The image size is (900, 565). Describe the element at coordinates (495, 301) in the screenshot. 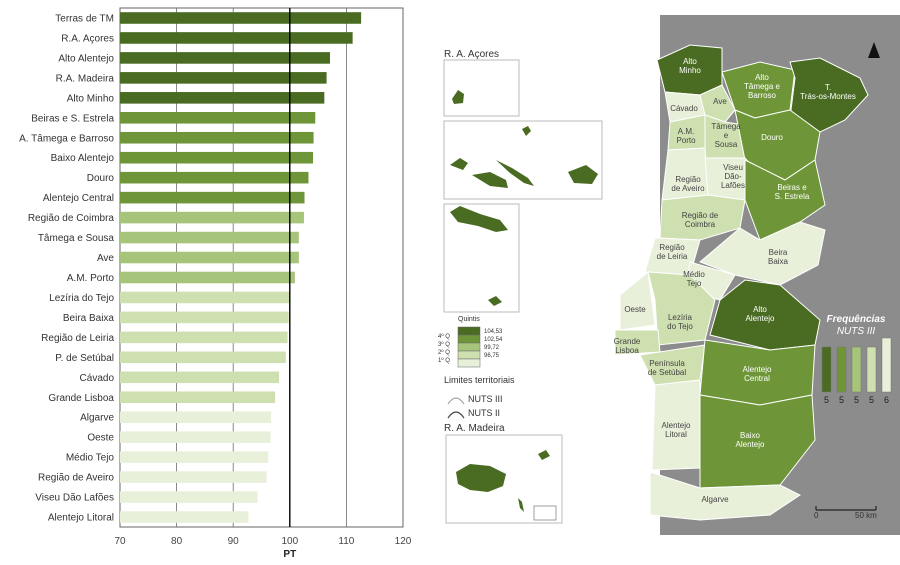

I see `azores-island-santa-maria` at that location.